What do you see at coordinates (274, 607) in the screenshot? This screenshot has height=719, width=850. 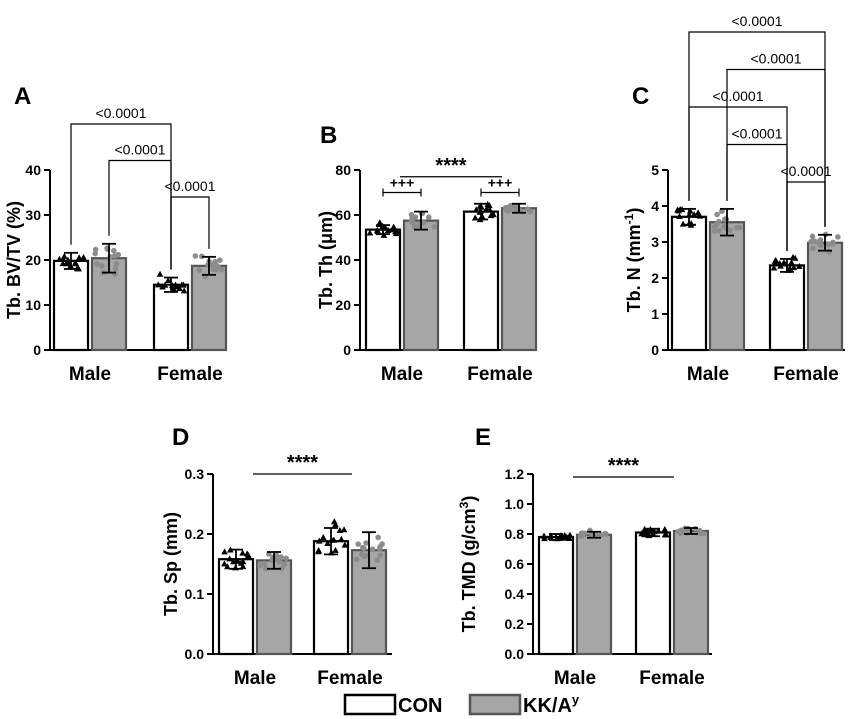 I see `bar-kkay-male` at bounding box center [274, 607].